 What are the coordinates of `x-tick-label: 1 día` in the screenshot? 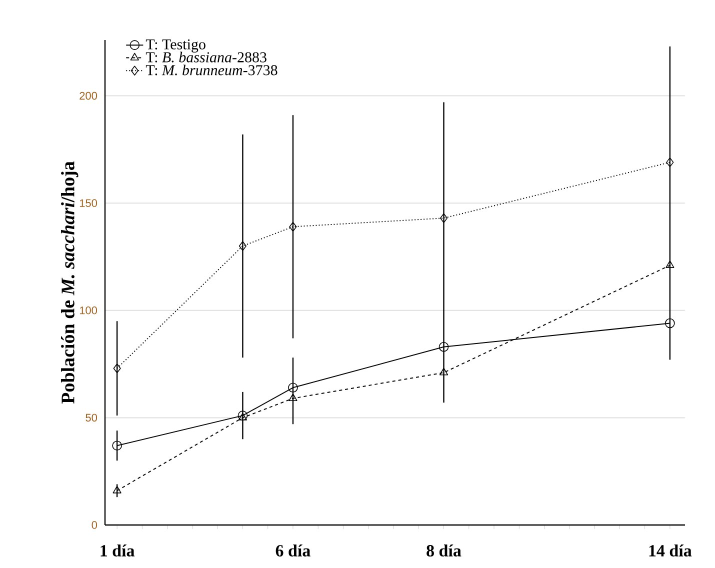 It's located at (117, 550).